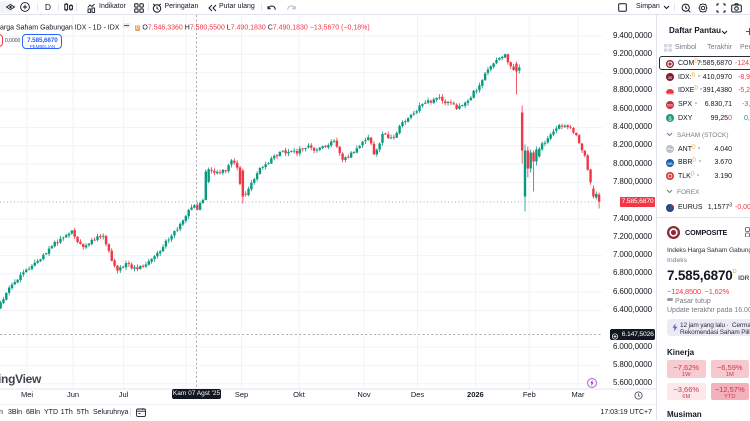  Describe the element at coordinates (48, 7) in the screenshot. I see `svg-text: D` at that location.